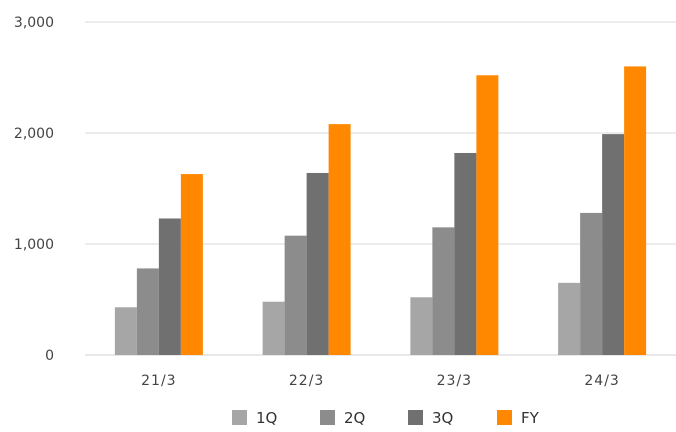 Image resolution: width=676 pixels, height=432 pixels. What do you see at coordinates (34, 245) in the screenshot?
I see `y-tick-label: 1,000` at bounding box center [34, 245].